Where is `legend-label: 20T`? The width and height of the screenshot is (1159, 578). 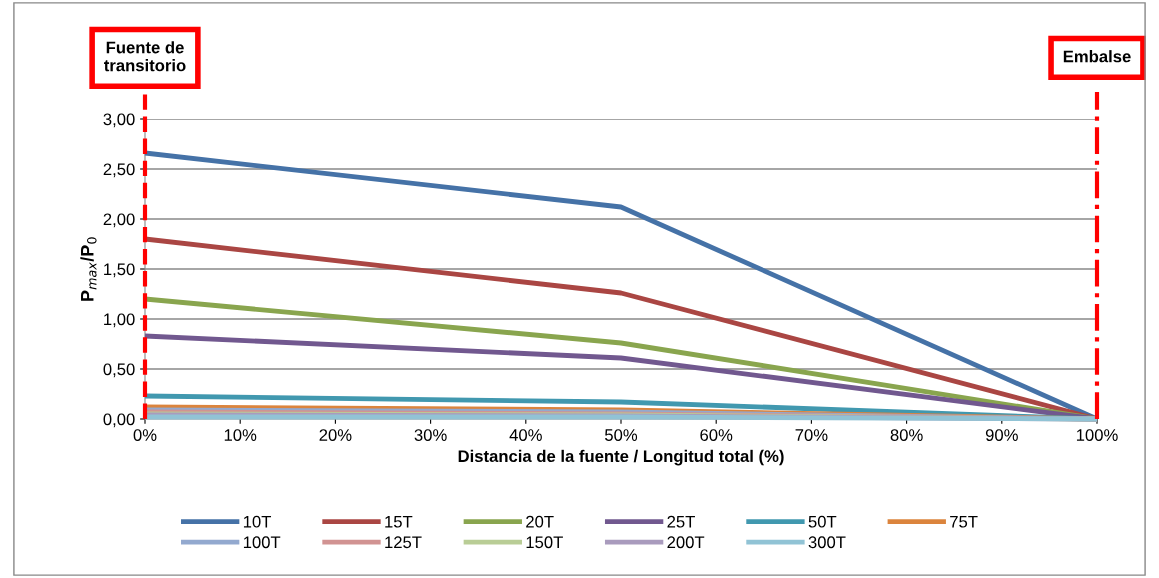 legend-label: 20T is located at coordinates (540, 521).